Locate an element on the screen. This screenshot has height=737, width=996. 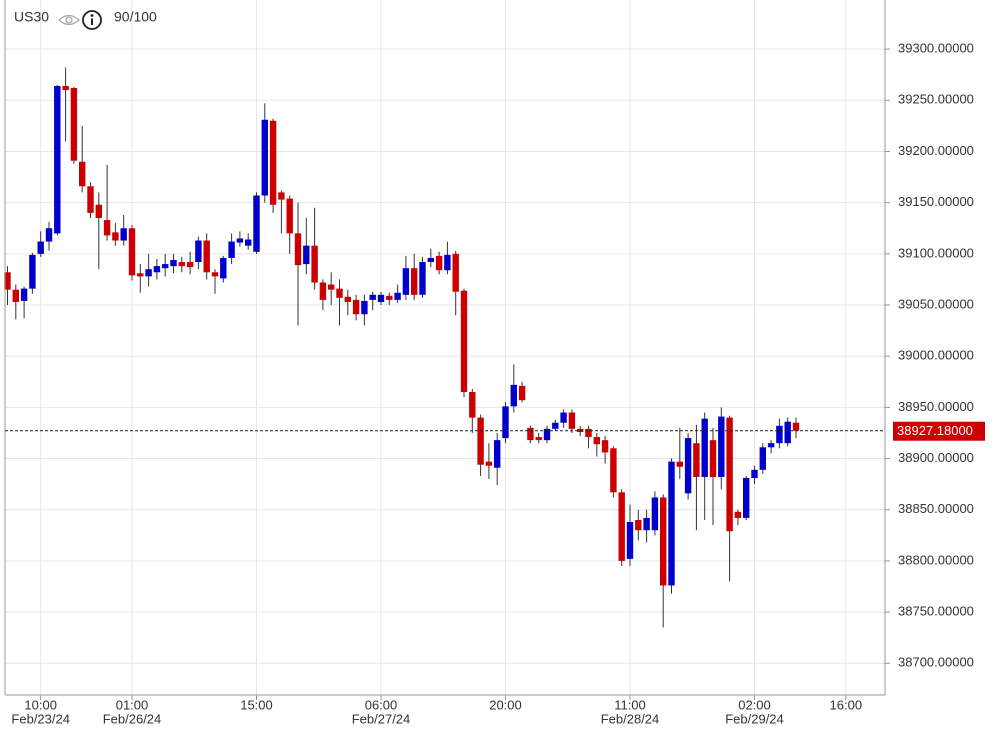
x-date-label: Feb/29/24 is located at coordinates (754, 718).